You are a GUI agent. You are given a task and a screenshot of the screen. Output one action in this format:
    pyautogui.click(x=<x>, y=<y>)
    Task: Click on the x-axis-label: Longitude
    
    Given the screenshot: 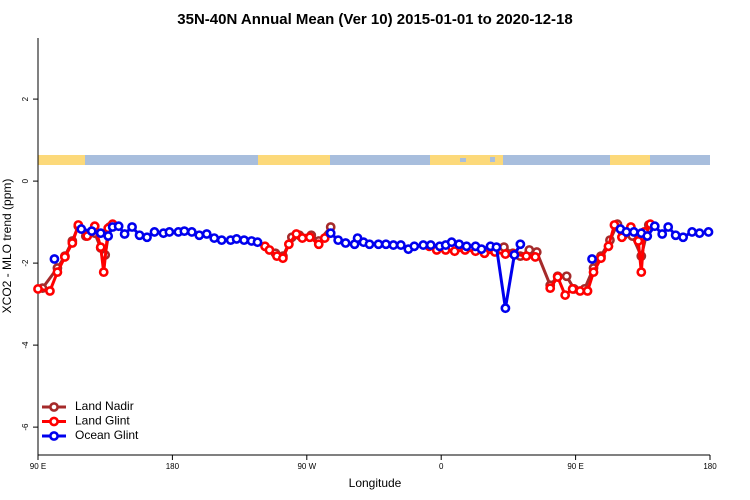 What is the action you would take?
    pyautogui.click(x=375, y=483)
    